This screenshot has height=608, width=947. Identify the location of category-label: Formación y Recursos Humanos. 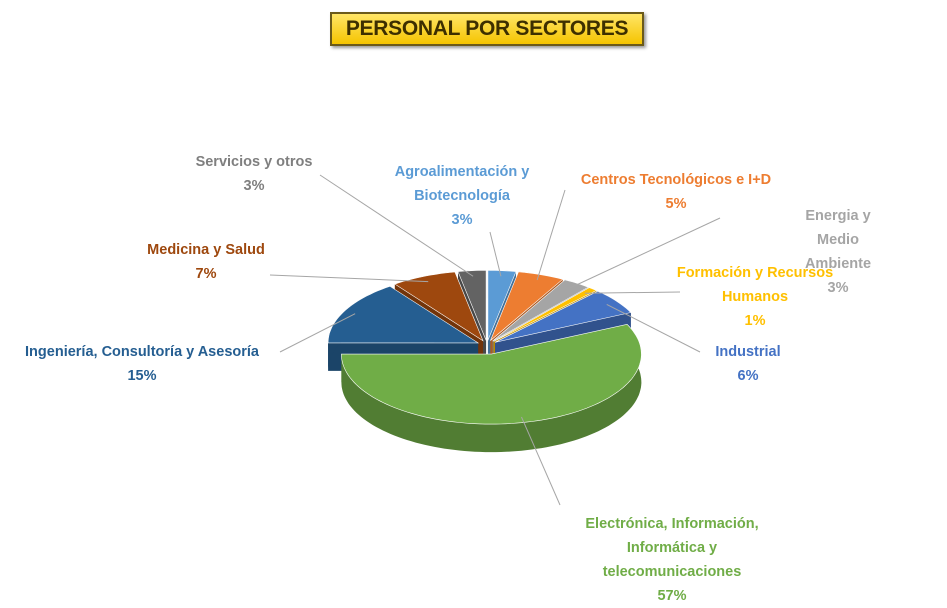
(755, 285).